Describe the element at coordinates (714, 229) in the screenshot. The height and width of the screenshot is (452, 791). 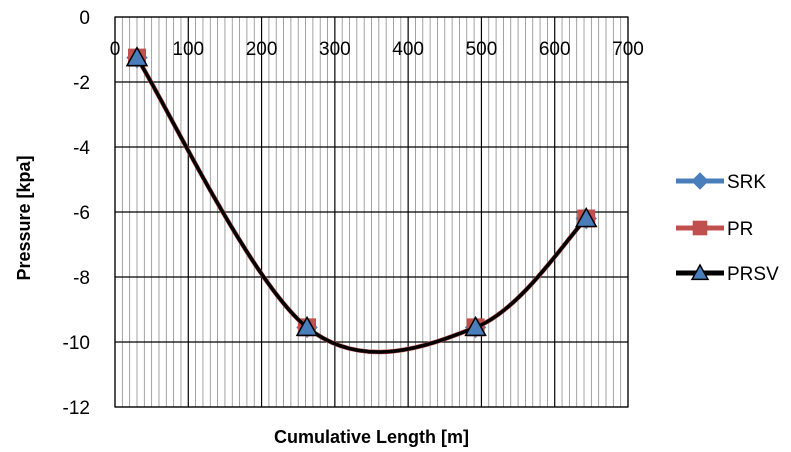
I see `legend-item-pr: PR` at that location.